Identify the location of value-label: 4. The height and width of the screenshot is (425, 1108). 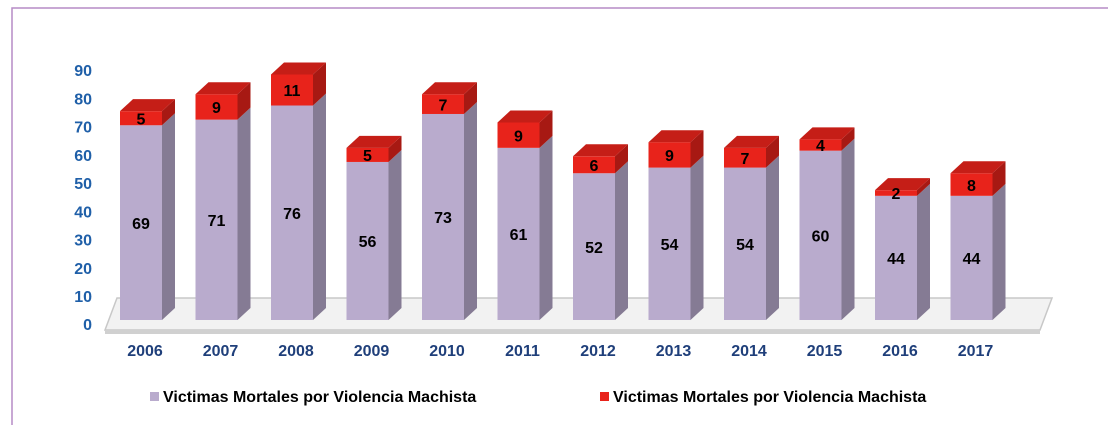
(820, 146).